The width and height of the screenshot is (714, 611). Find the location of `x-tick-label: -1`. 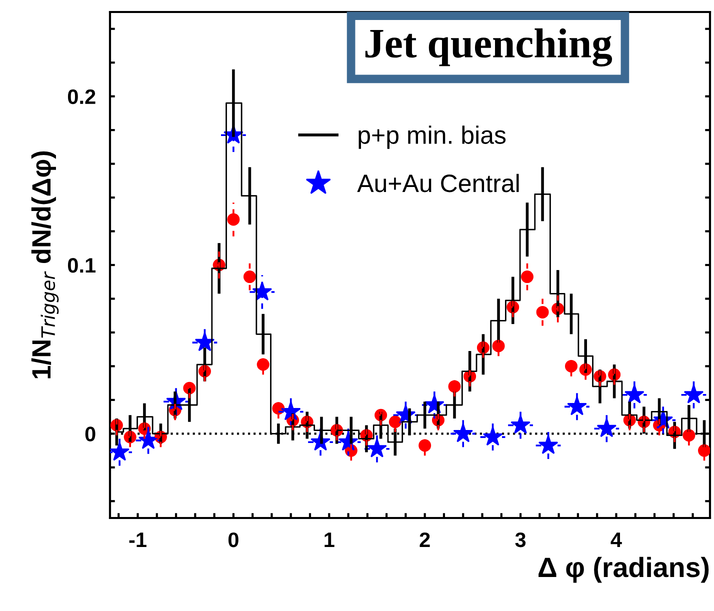

x-tick-label: -1 is located at coordinates (137, 539).